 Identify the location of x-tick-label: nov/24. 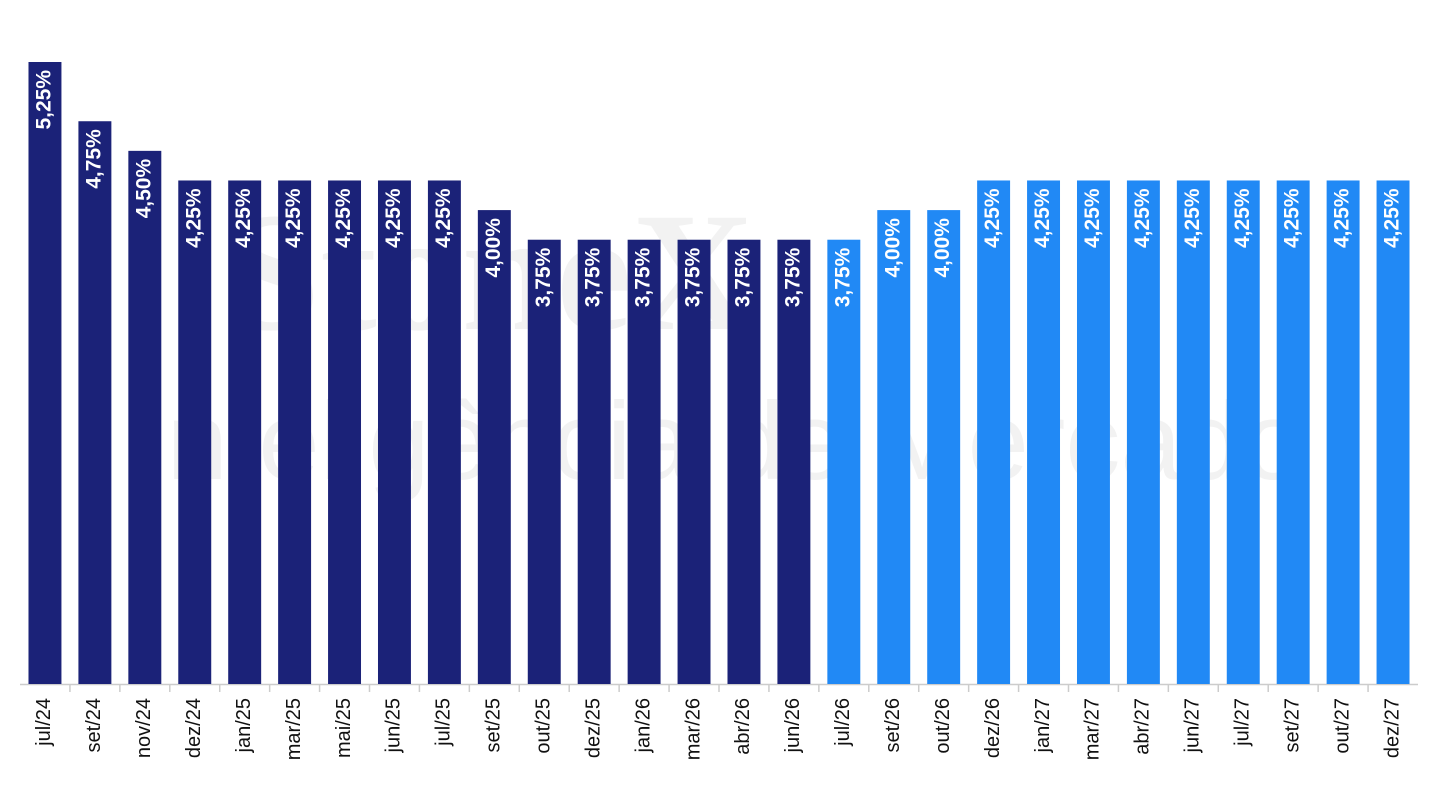
(144, 728).